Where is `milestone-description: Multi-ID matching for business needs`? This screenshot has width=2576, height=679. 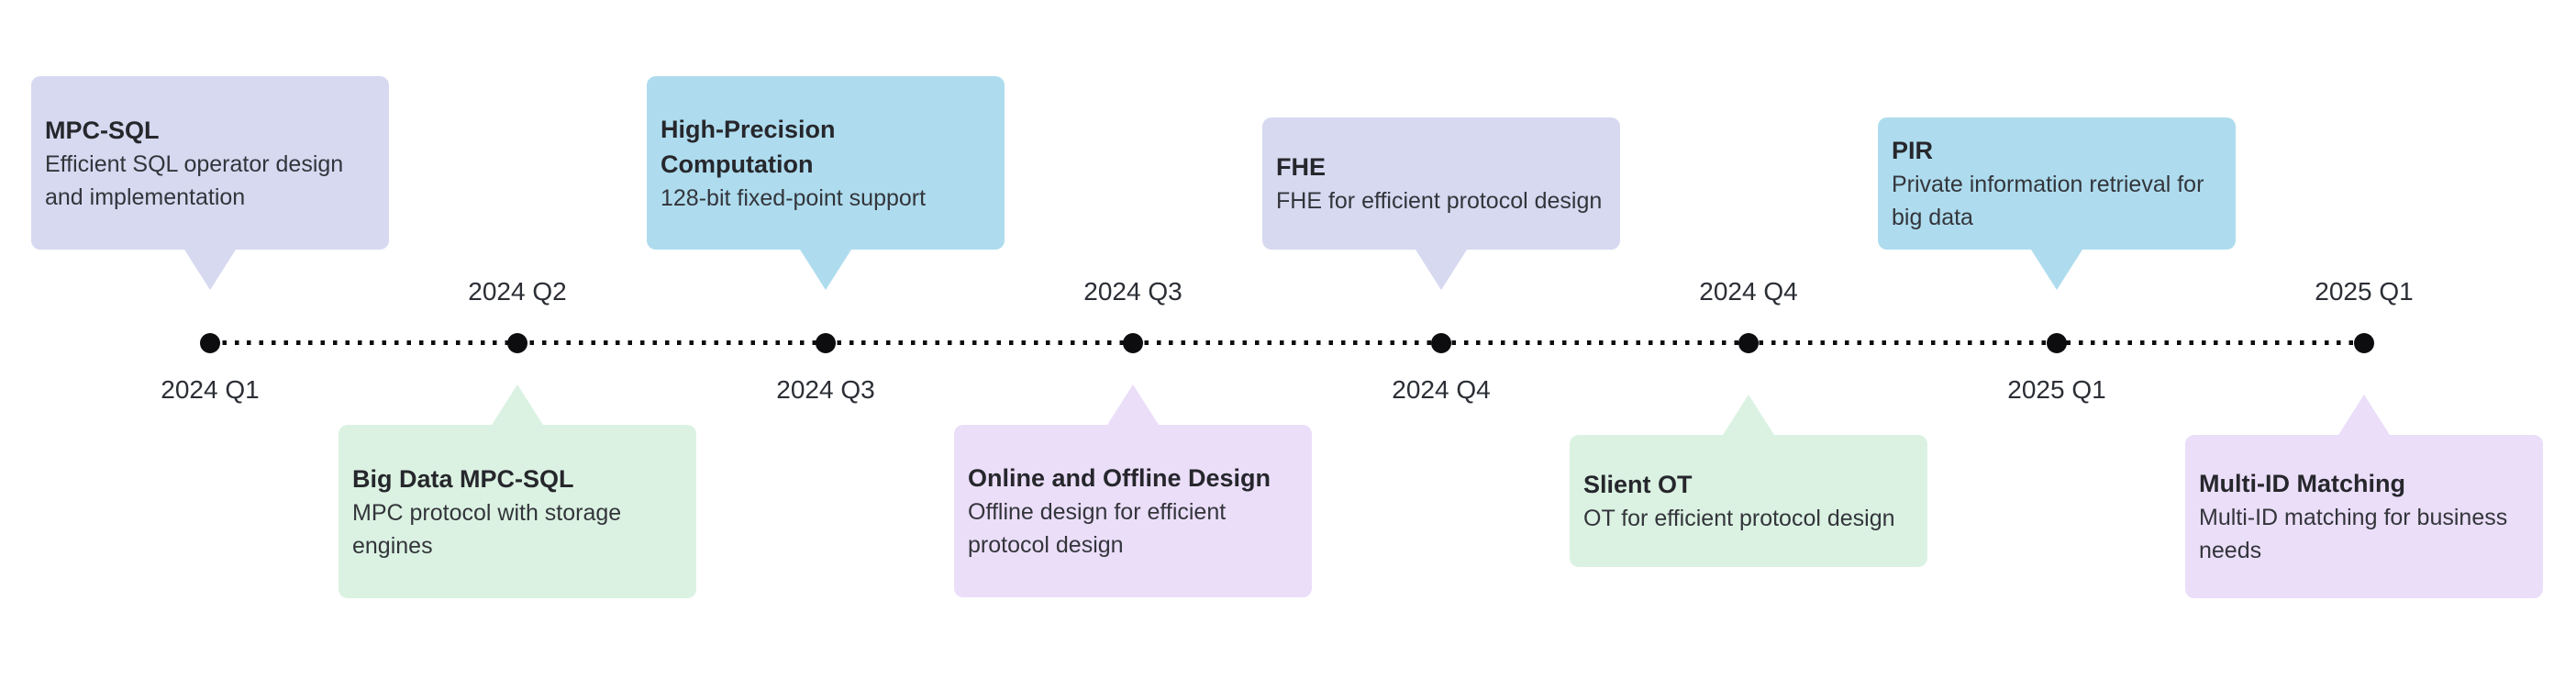
milestone-description: Multi-ID matching for business needs is located at coordinates (2353, 534).